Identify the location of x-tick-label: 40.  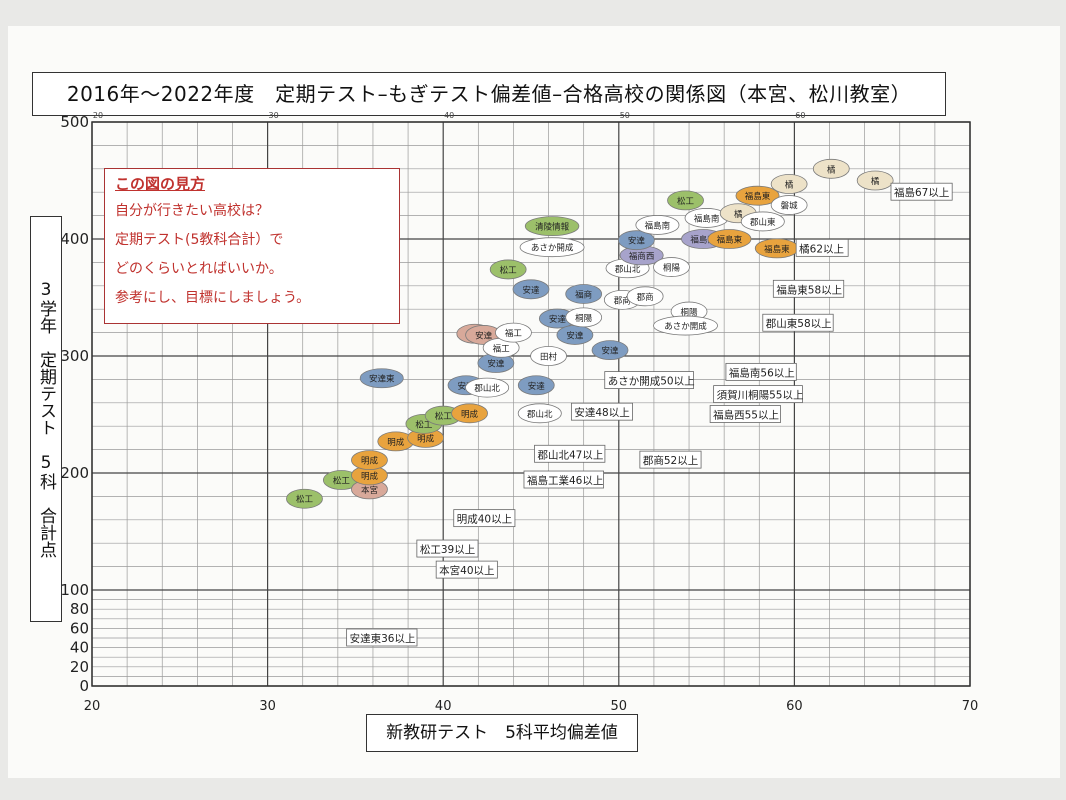
(443, 706).